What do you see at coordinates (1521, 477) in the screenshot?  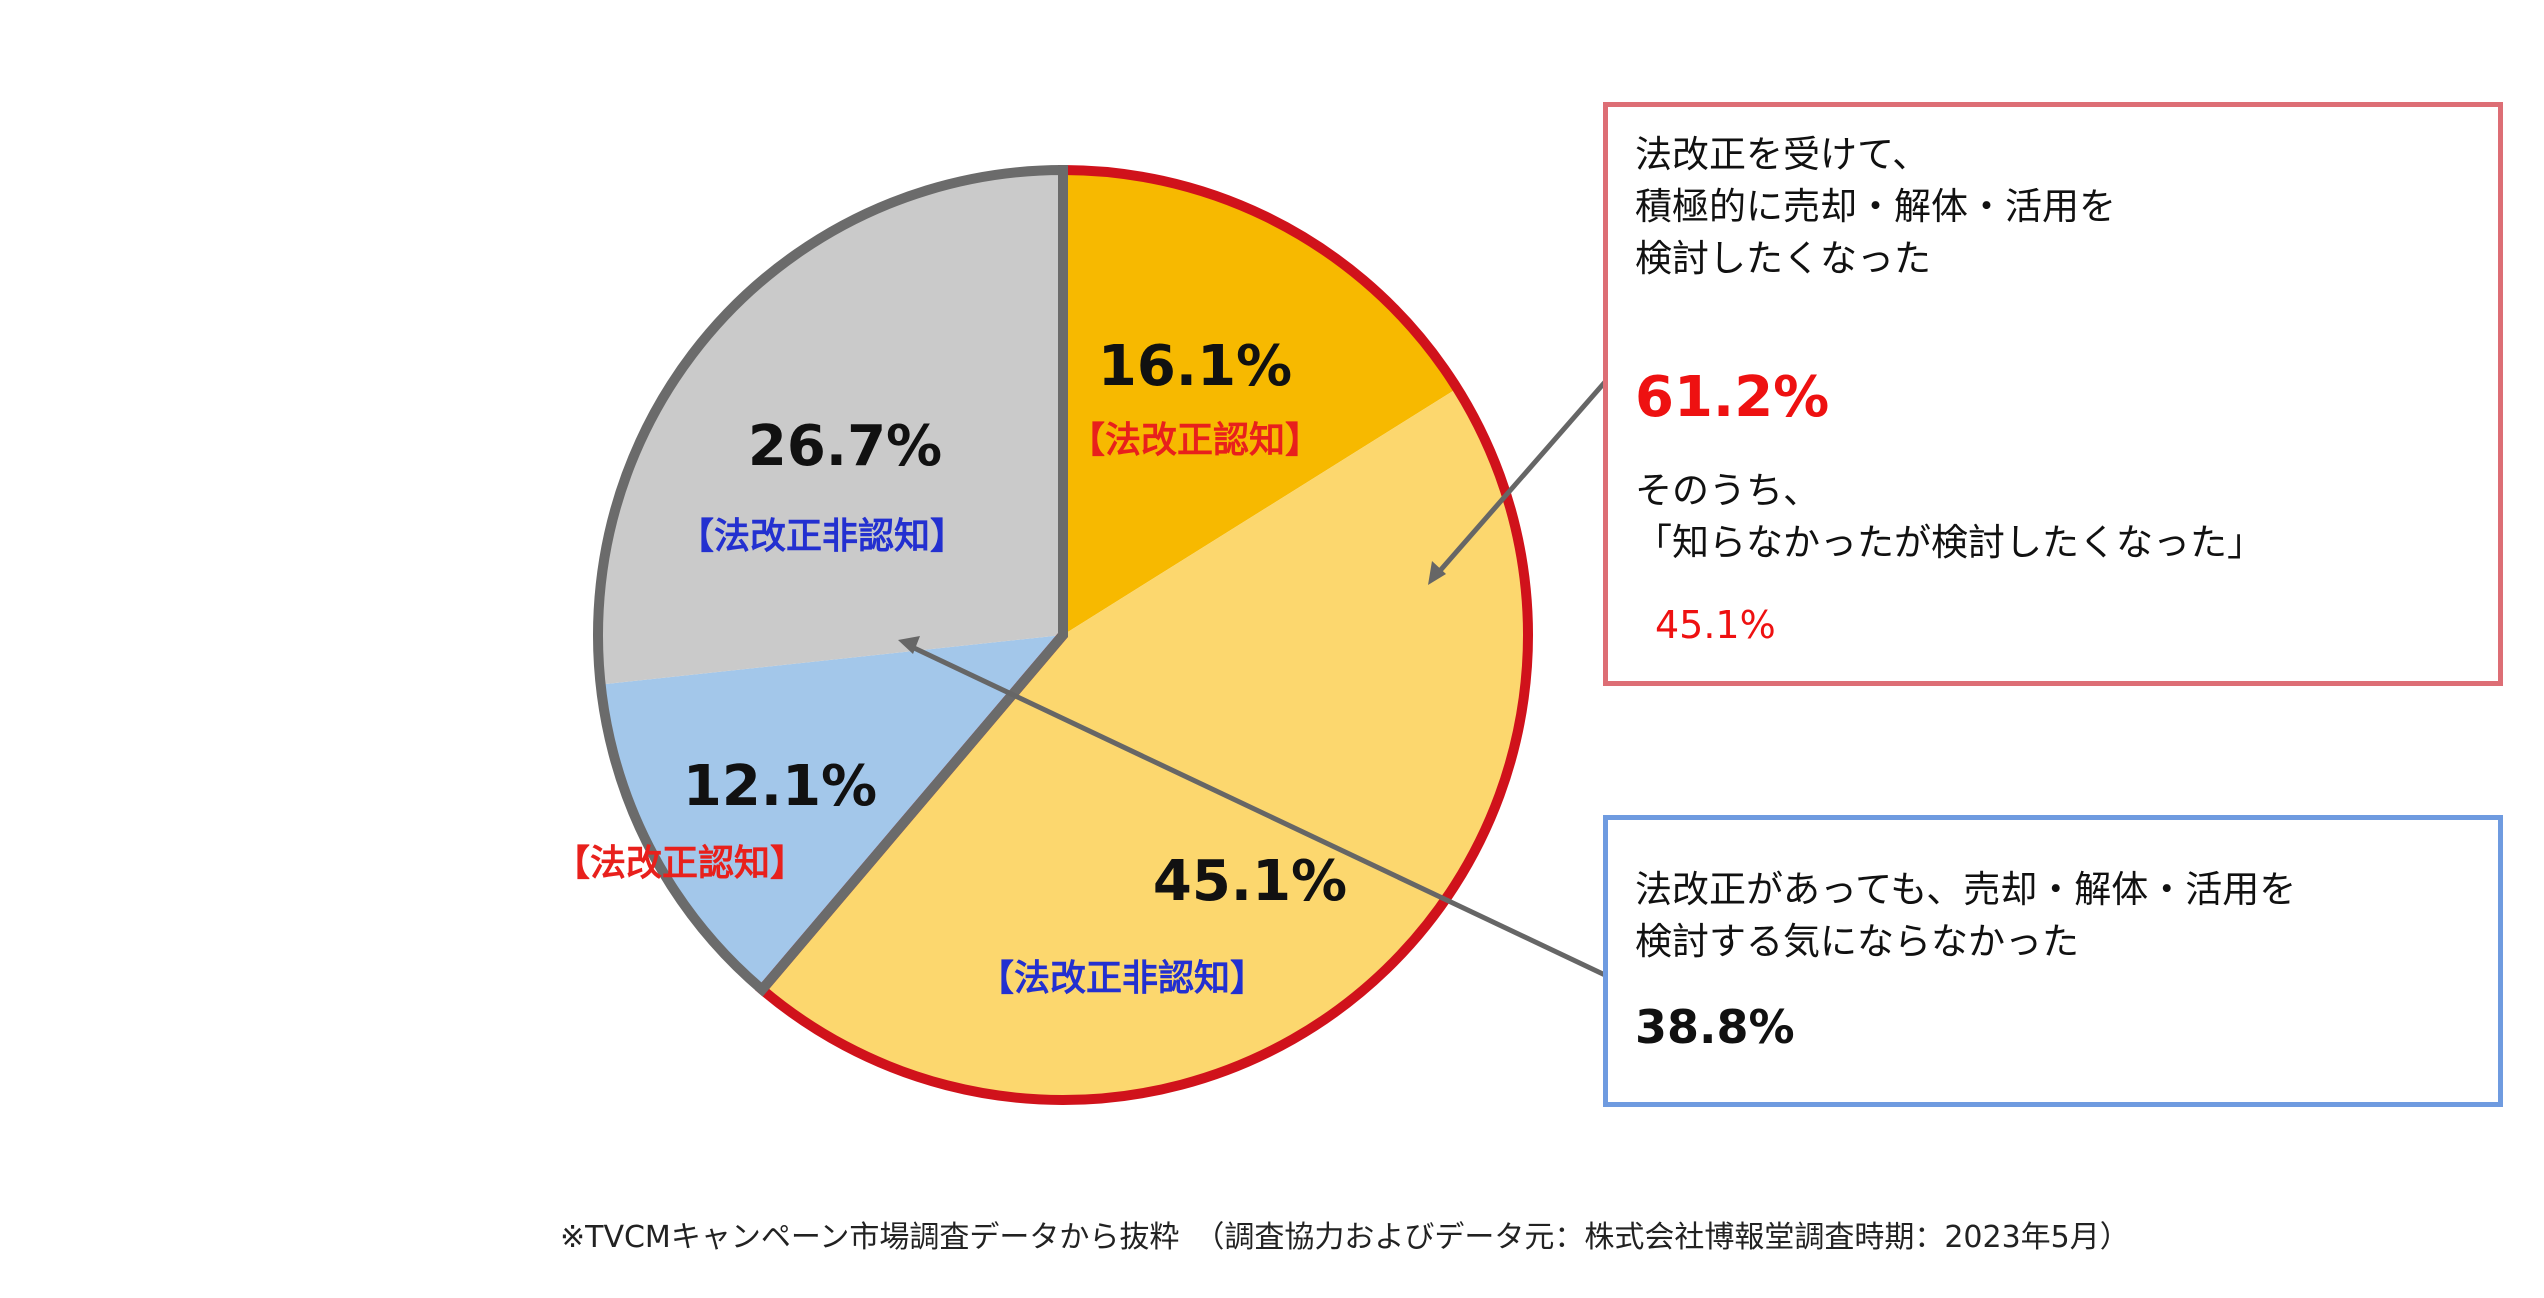 I see `callout-arrow-want` at bounding box center [1521, 477].